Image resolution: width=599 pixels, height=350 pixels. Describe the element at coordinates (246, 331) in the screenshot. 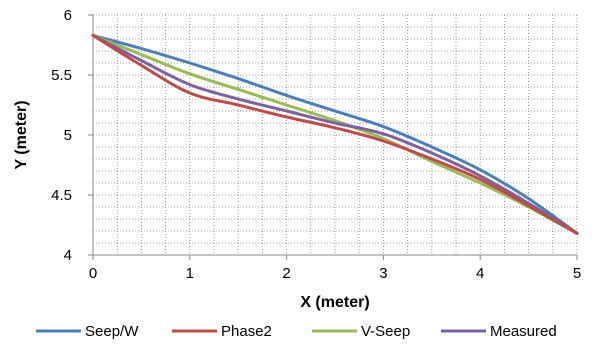

I see `legend-label-phase2: Phase2` at that location.